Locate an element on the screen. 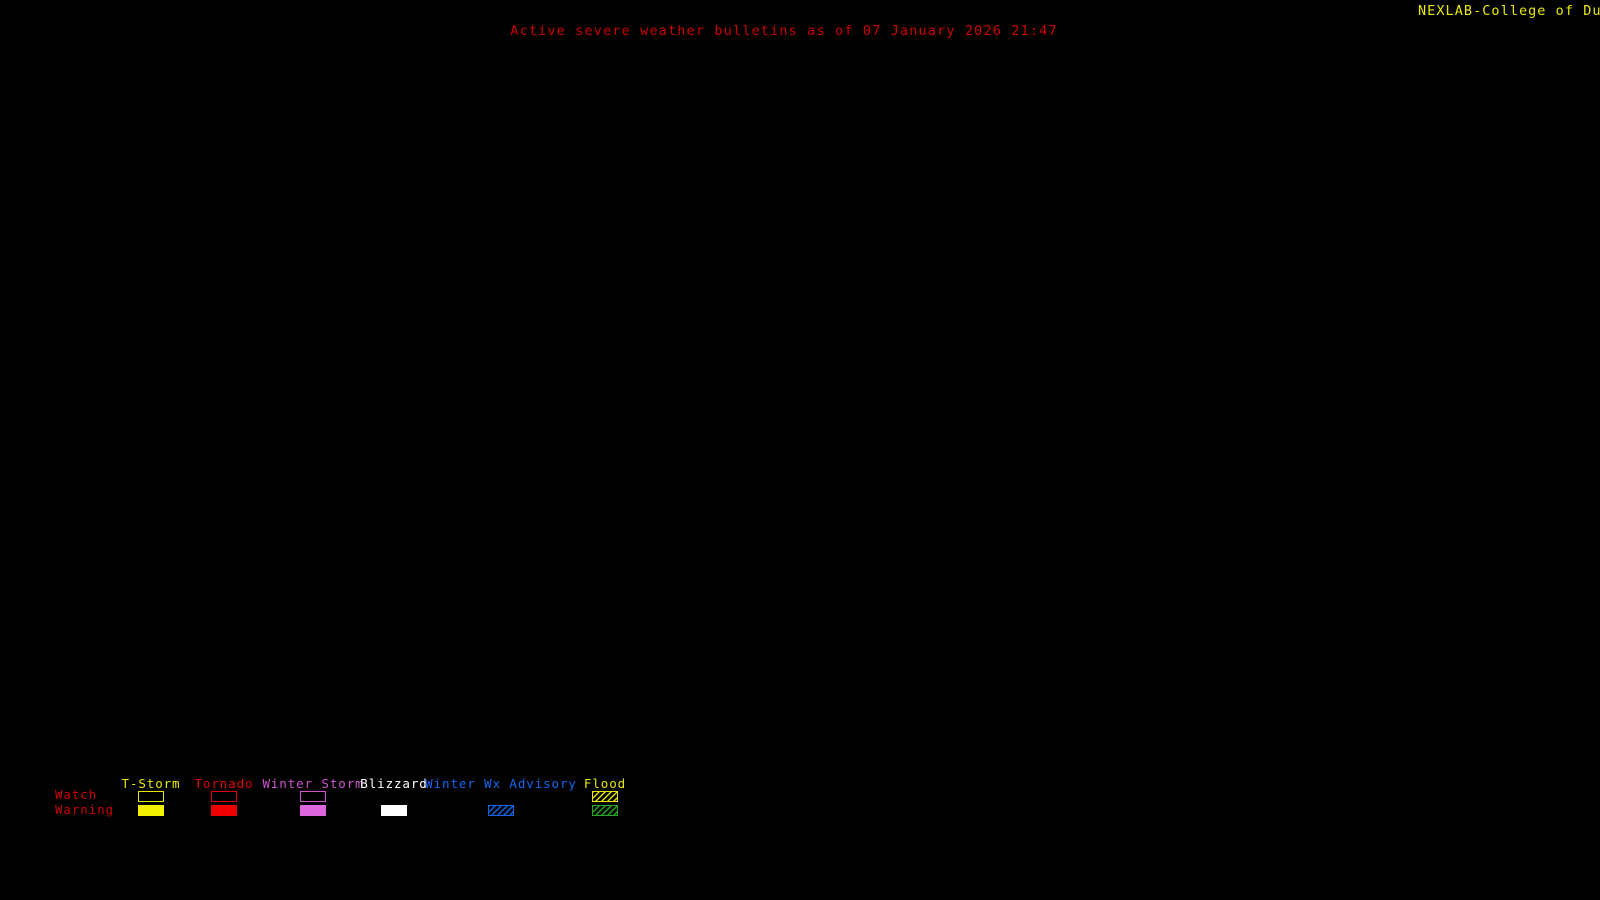 The image size is (1600, 900). brand-label: NEXLAB-College of DuPage is located at coordinates (1507, 11).